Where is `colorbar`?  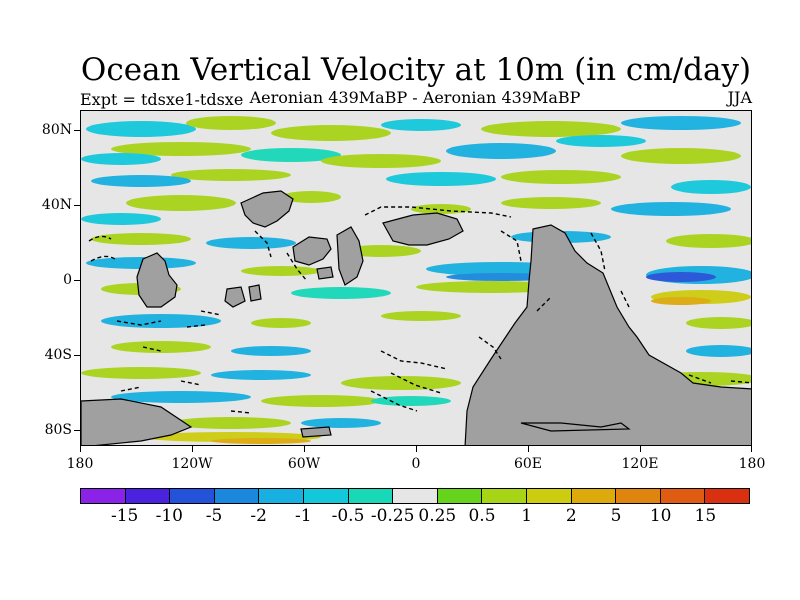
colorbar is located at coordinates (415, 496).